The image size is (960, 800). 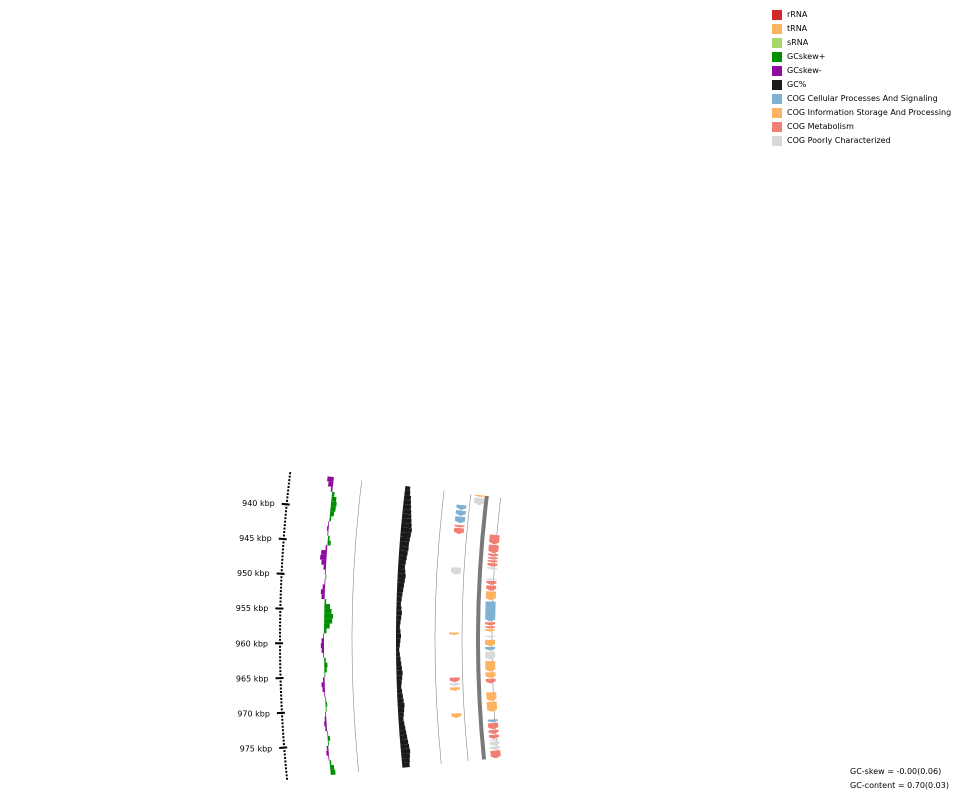 I want to click on tick-label: 950 kbp, so click(x=253, y=573).